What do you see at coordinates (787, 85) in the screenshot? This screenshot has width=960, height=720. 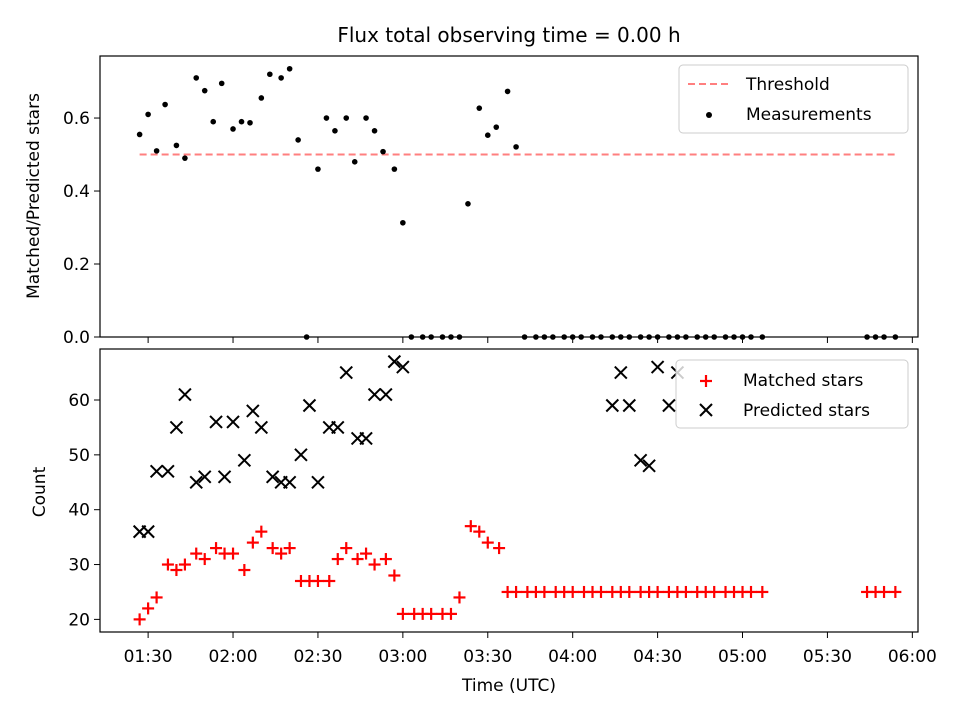 I see `threshold-legend-label: Threshold` at bounding box center [787, 85].